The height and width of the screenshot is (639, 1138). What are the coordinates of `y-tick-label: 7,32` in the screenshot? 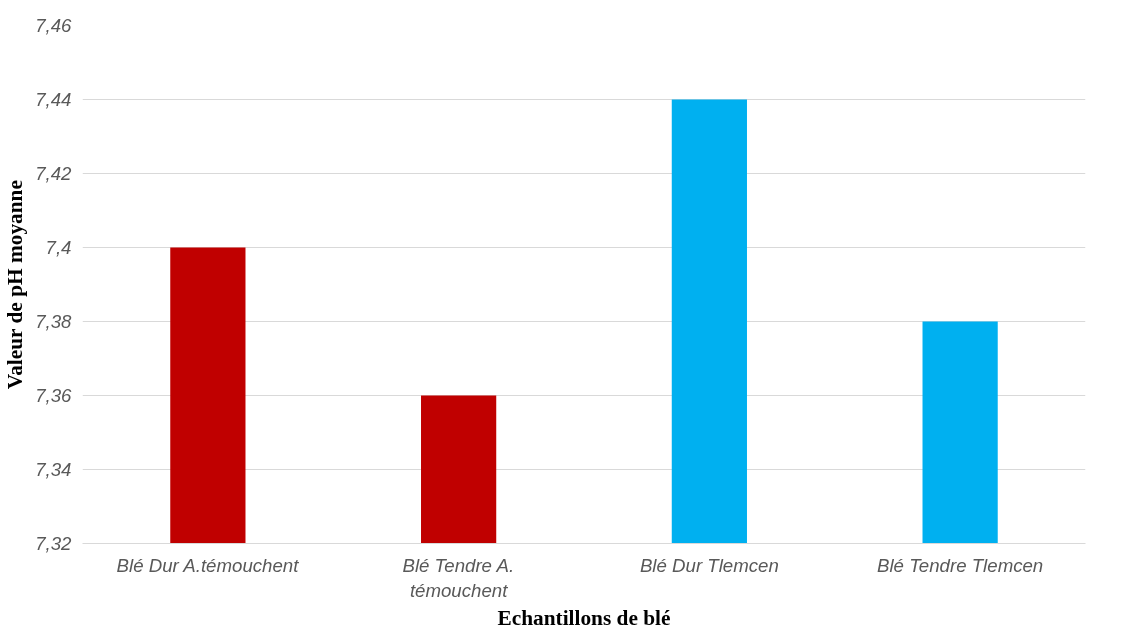 It's located at (54, 543).